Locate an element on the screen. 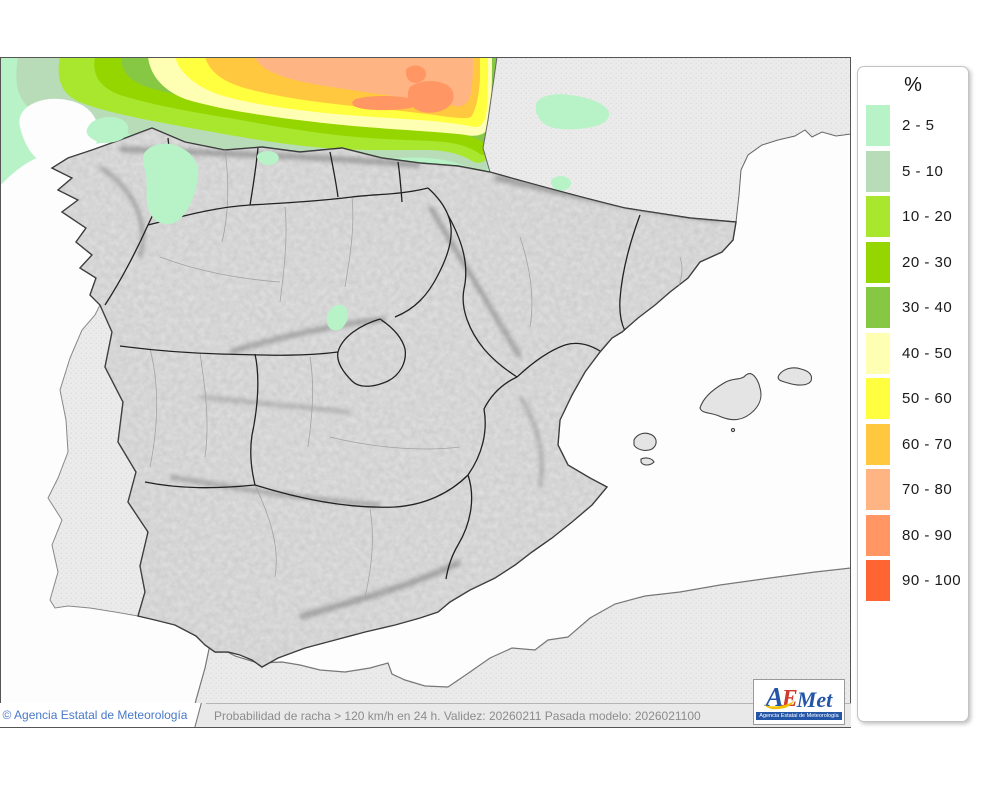 The height and width of the screenshot is (790, 1000). legend-label: 5 - 10 is located at coordinates (923, 171).